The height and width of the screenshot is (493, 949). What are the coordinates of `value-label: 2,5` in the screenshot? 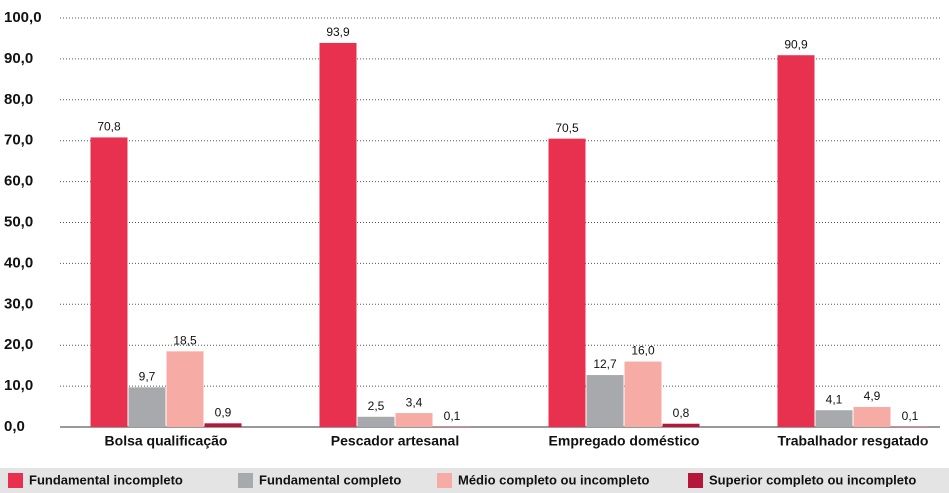 It's located at (376, 406).